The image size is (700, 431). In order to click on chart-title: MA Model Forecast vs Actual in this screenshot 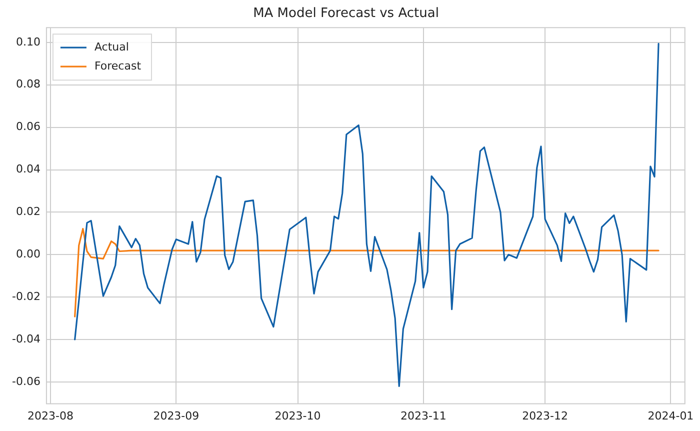, I will do `click(346, 14)`.